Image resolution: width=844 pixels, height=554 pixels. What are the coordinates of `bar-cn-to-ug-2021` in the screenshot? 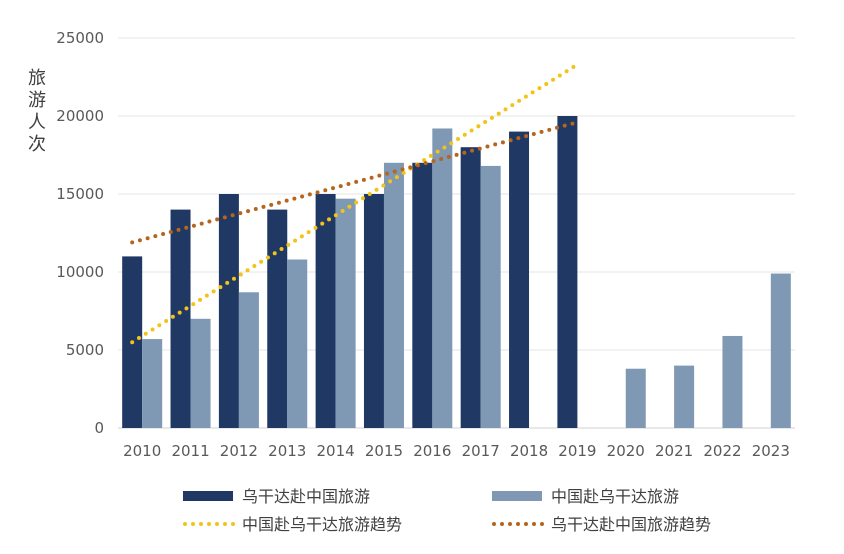 It's located at (684, 396).